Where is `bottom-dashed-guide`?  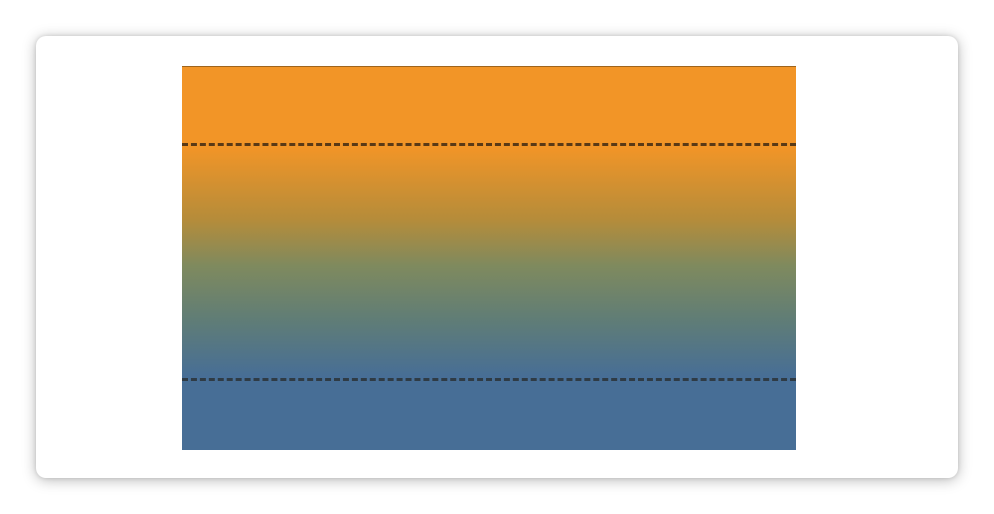 bottom-dashed-guide is located at coordinates (489, 379).